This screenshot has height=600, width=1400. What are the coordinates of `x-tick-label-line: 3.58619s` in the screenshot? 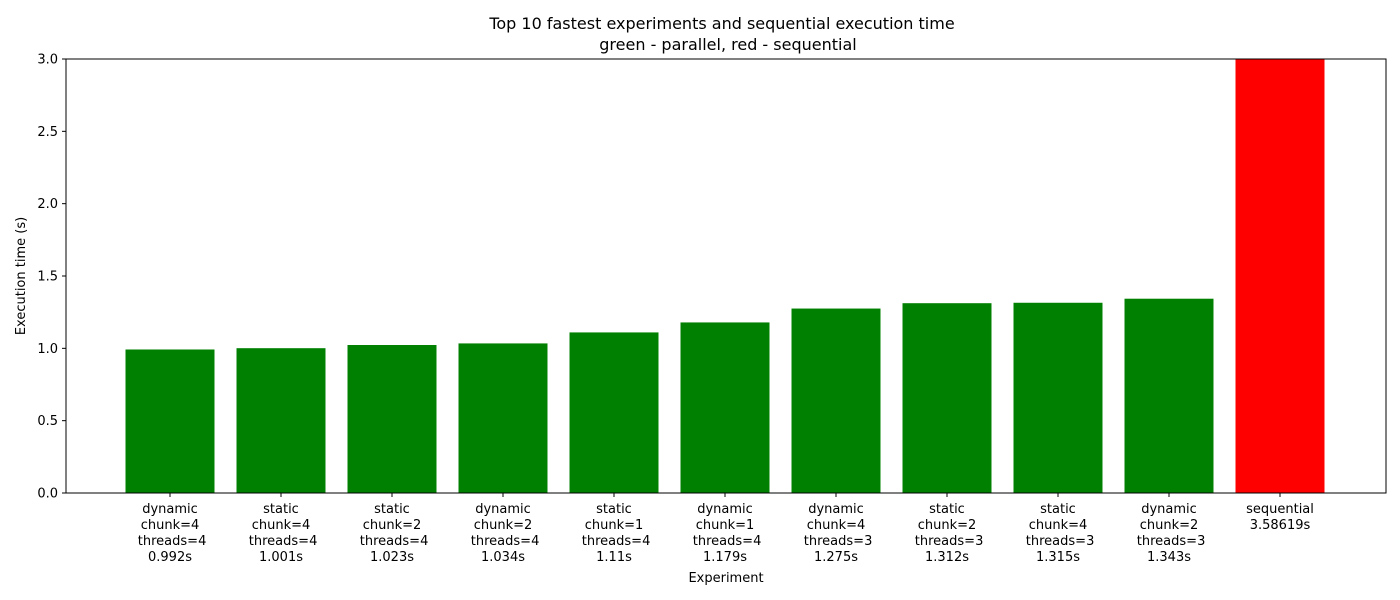 It's located at (1280, 525).